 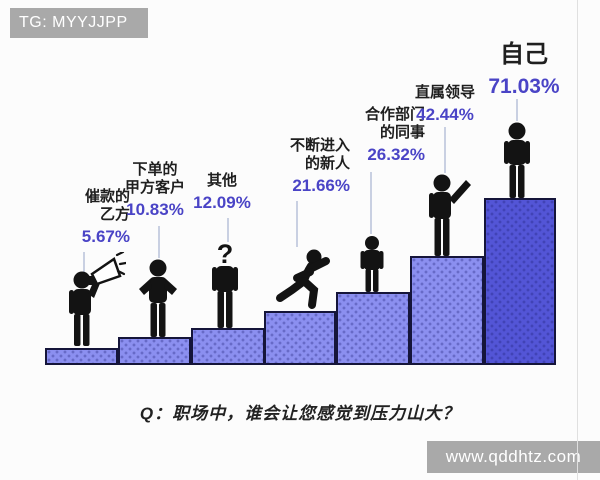 What do you see at coordinates (370, 135) in the screenshot?
I see `label-category-5: 合作部门 的同事 26.32%` at bounding box center [370, 135].